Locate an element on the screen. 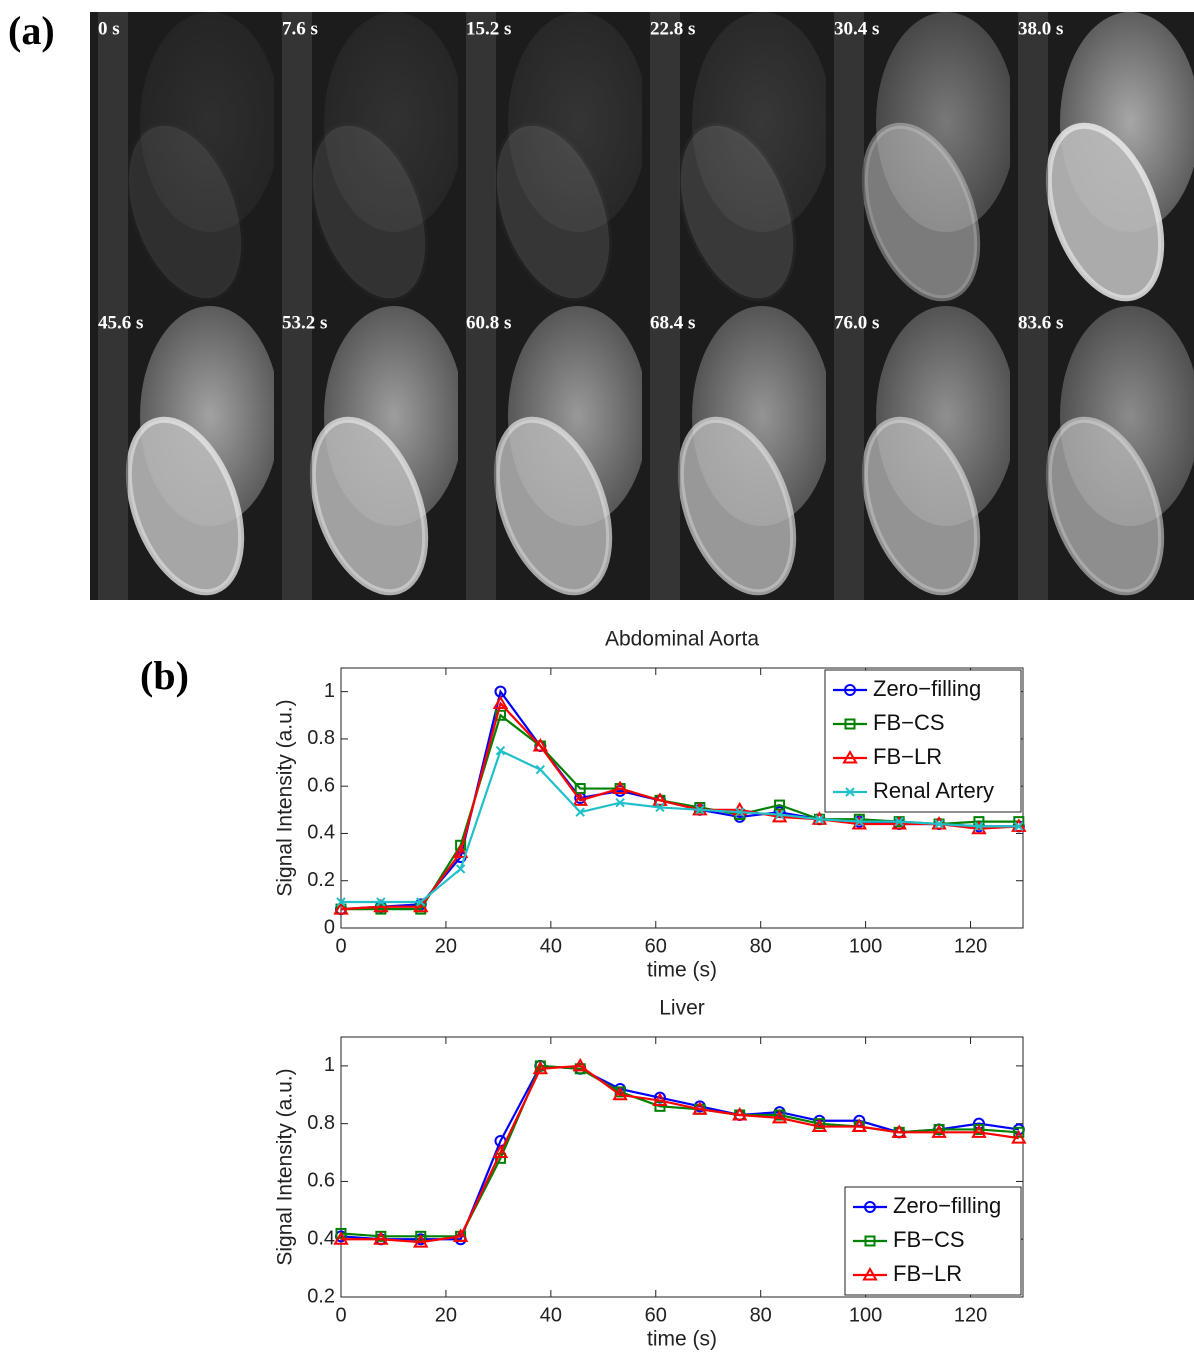  mri-frame: 7.6 s is located at coordinates (369, 159).